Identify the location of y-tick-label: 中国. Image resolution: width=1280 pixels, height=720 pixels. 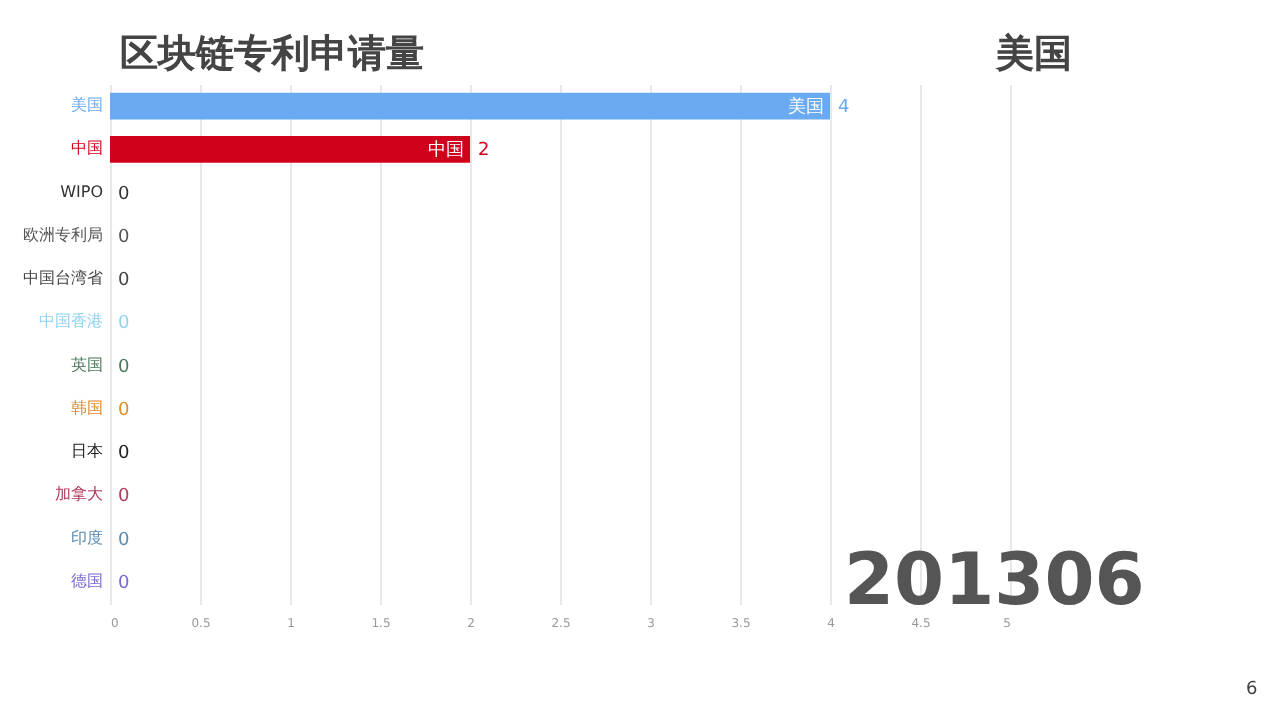
(87, 148).